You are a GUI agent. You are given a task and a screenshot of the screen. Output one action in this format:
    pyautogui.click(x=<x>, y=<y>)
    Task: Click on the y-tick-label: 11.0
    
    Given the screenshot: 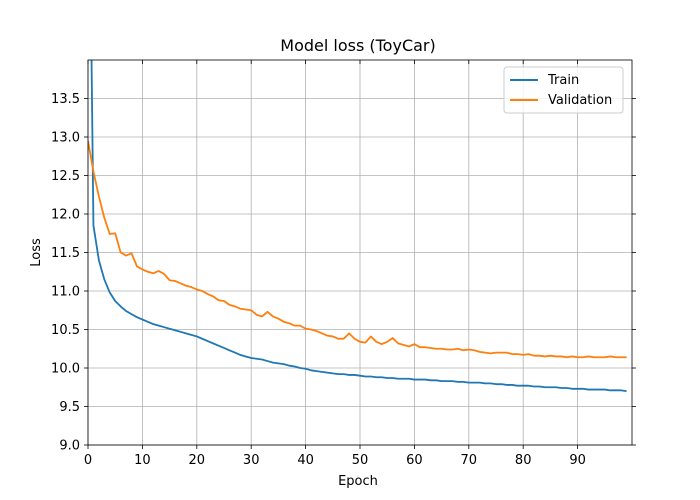 What is the action you would take?
    pyautogui.click(x=65, y=292)
    